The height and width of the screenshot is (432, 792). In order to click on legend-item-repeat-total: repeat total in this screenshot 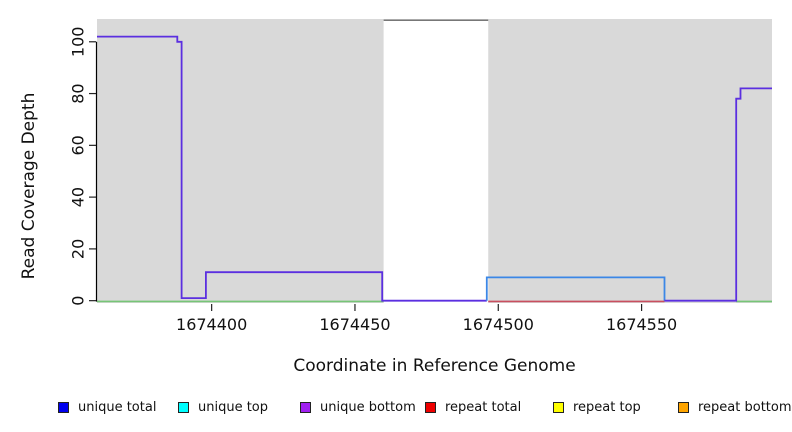, I will do `click(473, 407)`.